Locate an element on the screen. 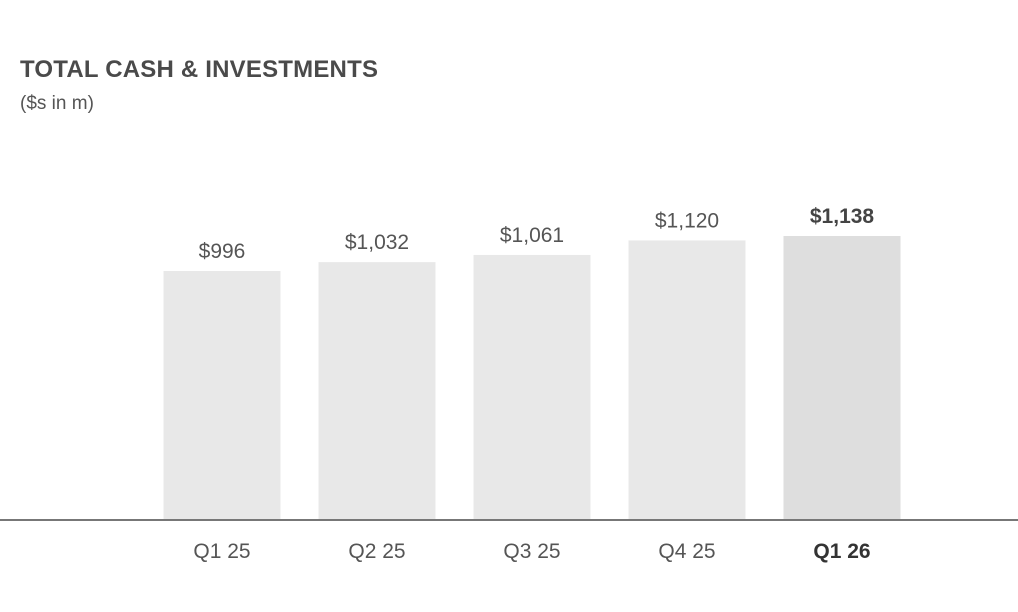 This screenshot has height=612, width=1018. category-label: Q2 25 is located at coordinates (376, 551).